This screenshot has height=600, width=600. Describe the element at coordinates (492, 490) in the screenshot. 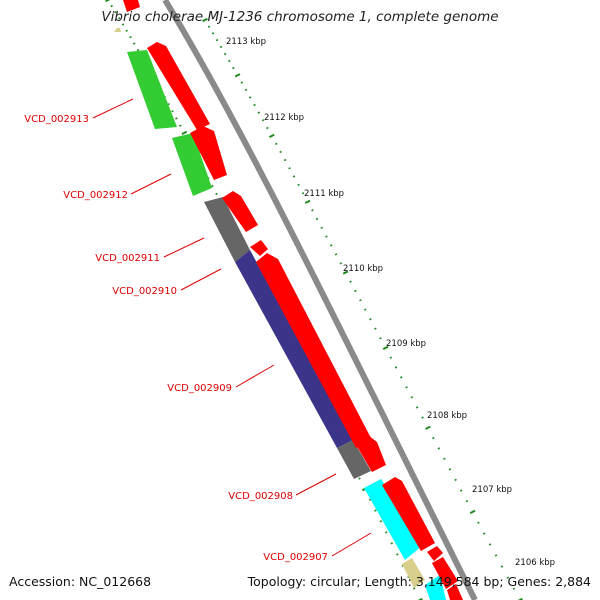

I see `scale-label: 2107 kbp` at that location.